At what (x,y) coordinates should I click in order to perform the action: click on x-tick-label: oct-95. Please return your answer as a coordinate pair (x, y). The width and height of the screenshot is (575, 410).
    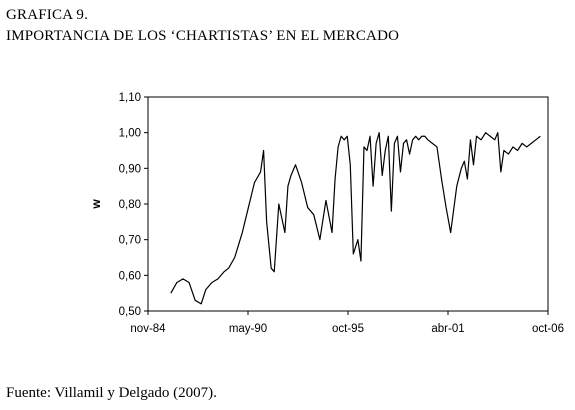
    Looking at the image, I should click on (348, 329).